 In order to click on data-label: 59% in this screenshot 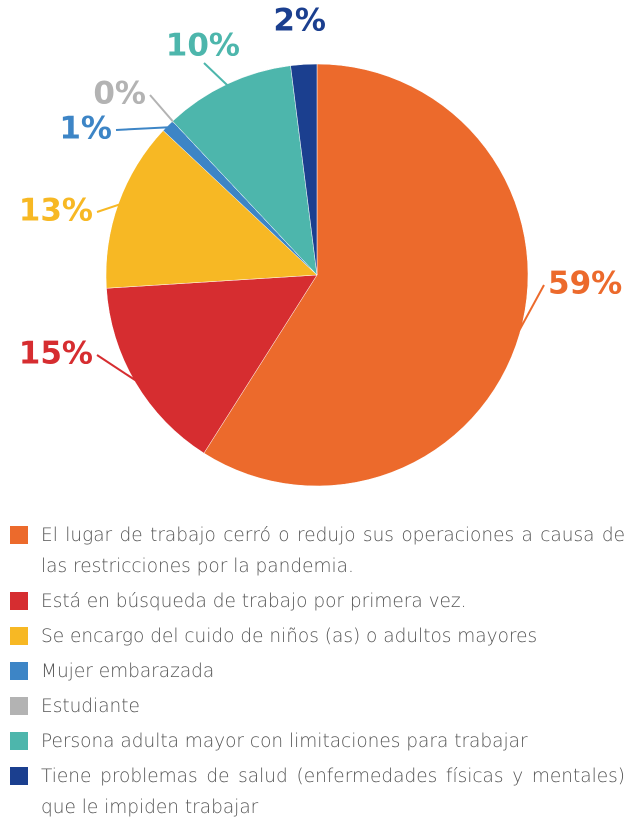, I will do `click(585, 284)`.